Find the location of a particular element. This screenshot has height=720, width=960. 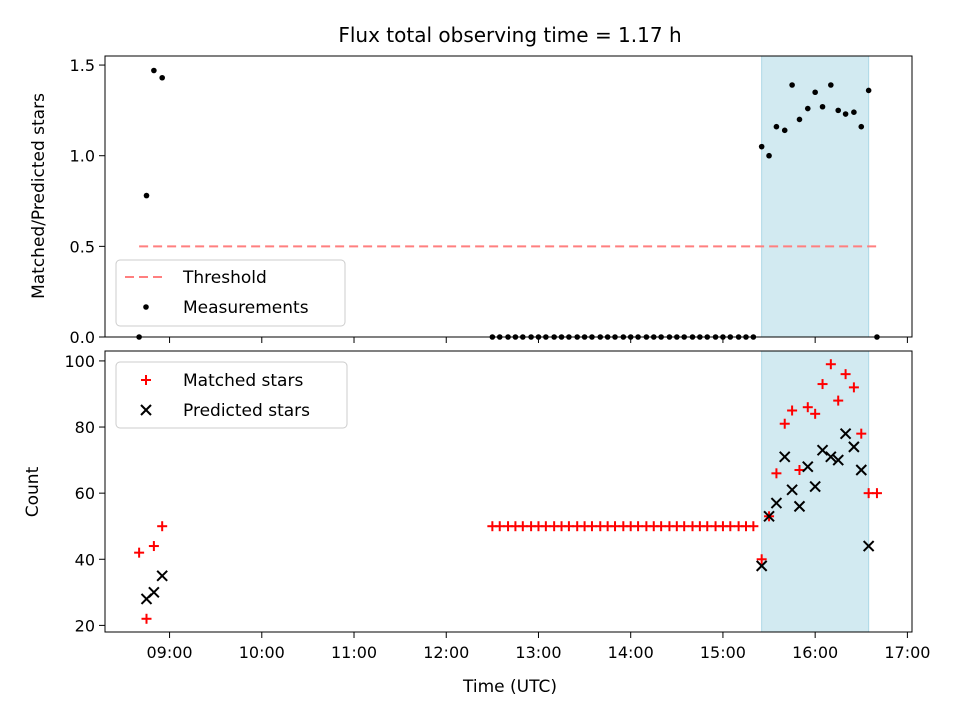

x-tick-label: 17:00 is located at coordinates (907, 652).